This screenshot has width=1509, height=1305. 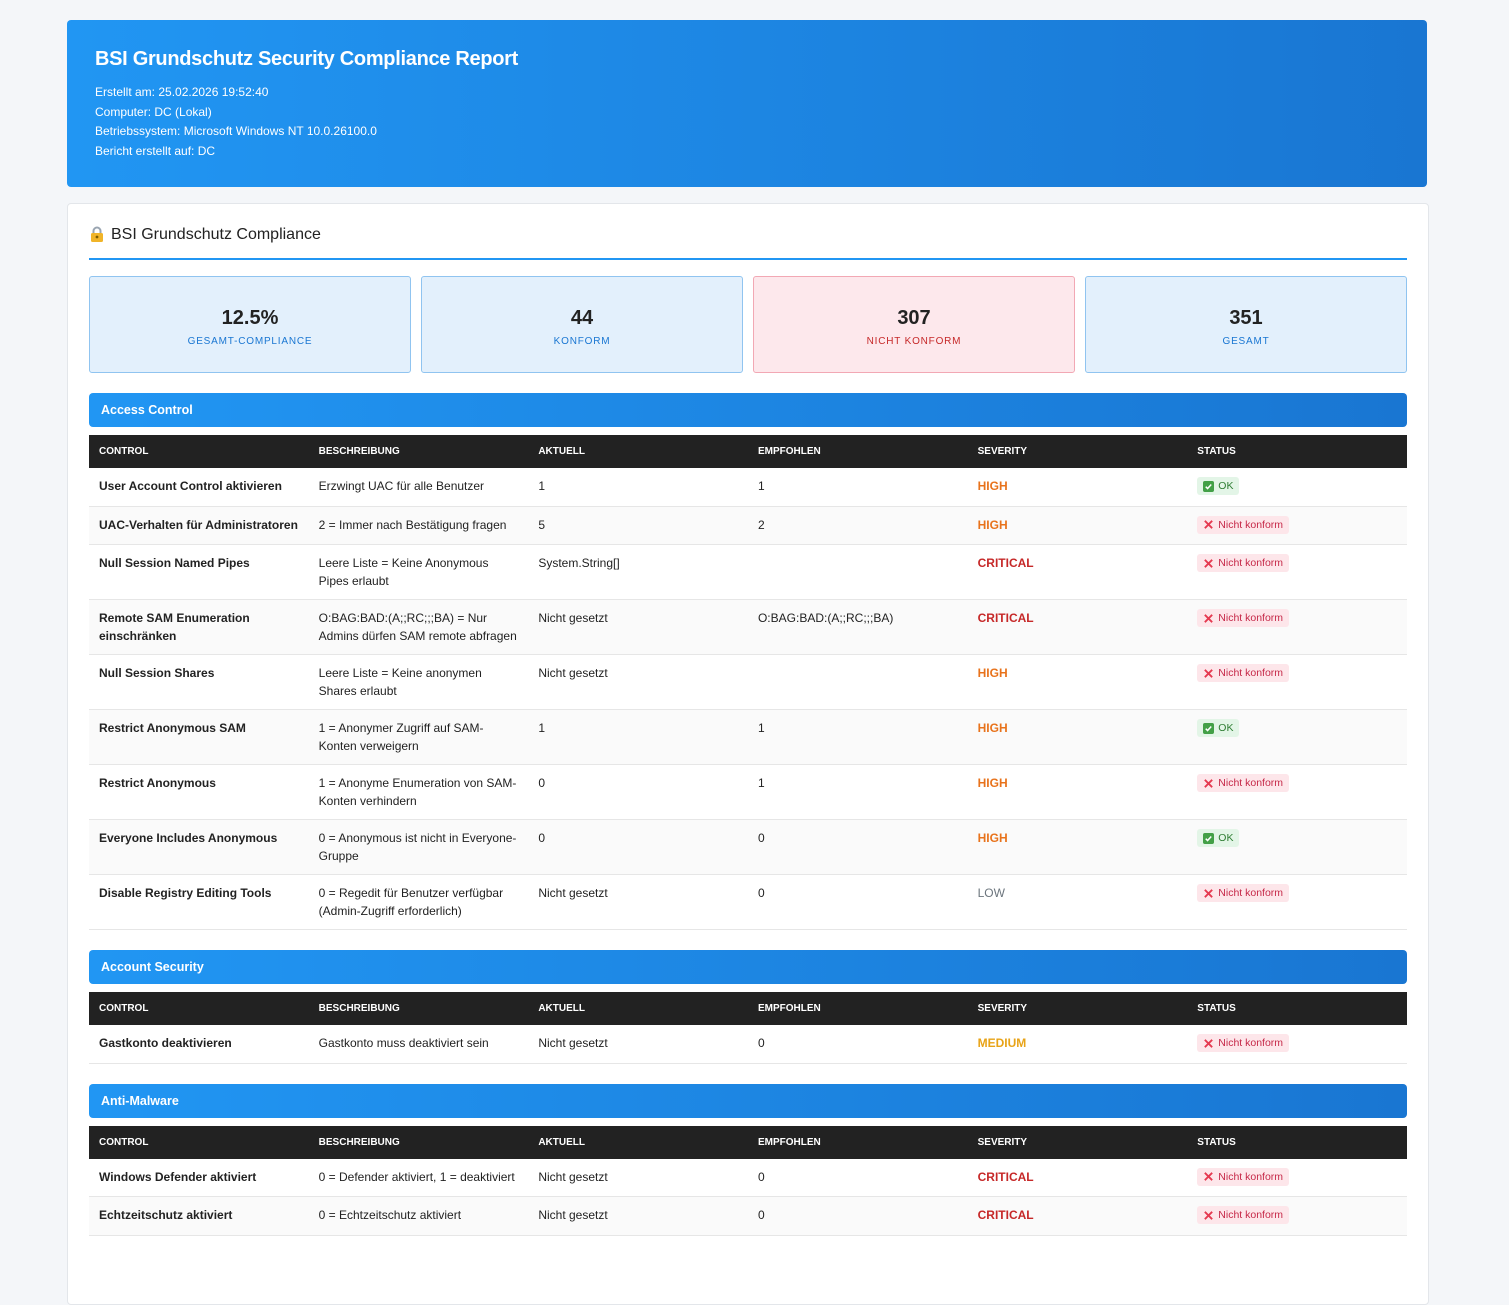 What do you see at coordinates (638, 737) in the screenshot?
I see `current-value: 1` at bounding box center [638, 737].